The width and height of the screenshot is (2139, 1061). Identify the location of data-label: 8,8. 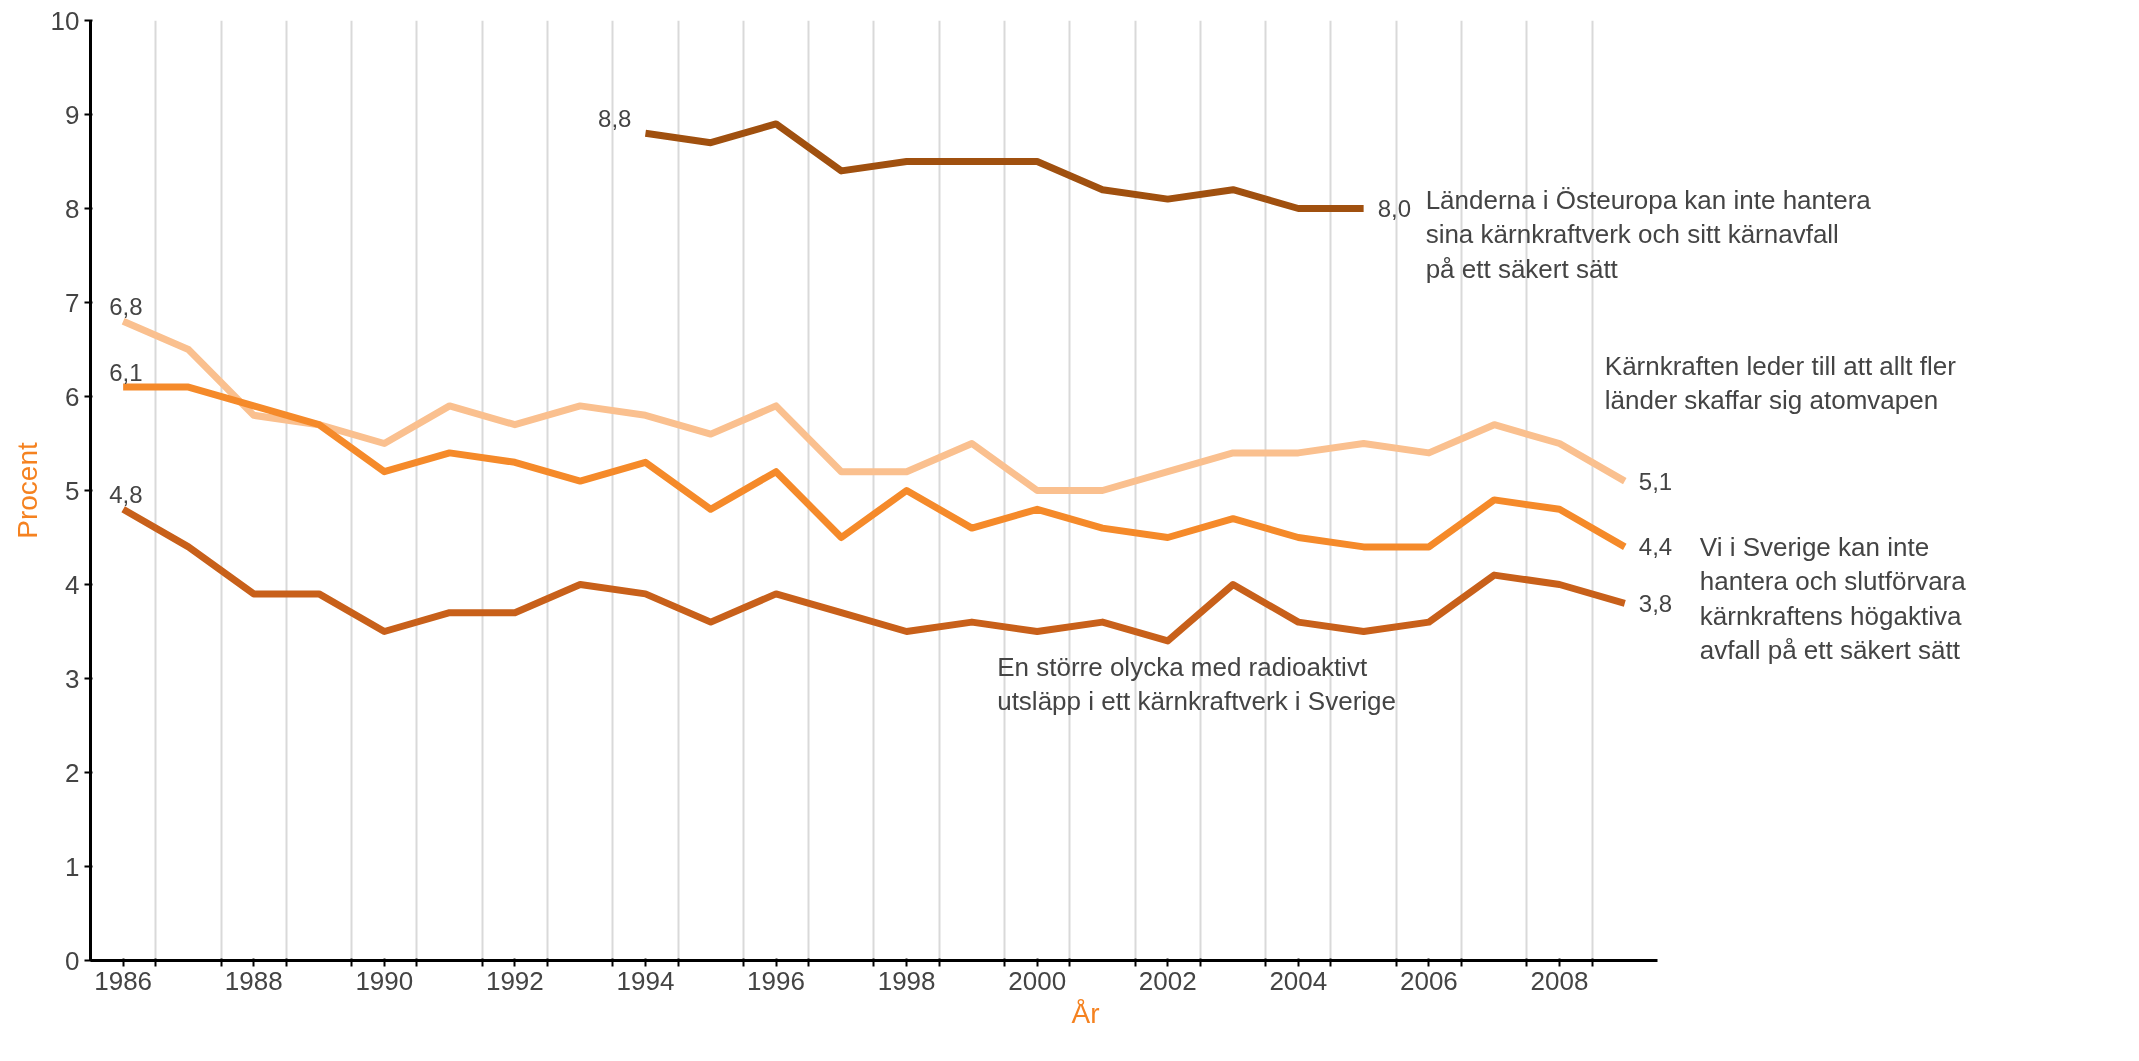
(615, 119).